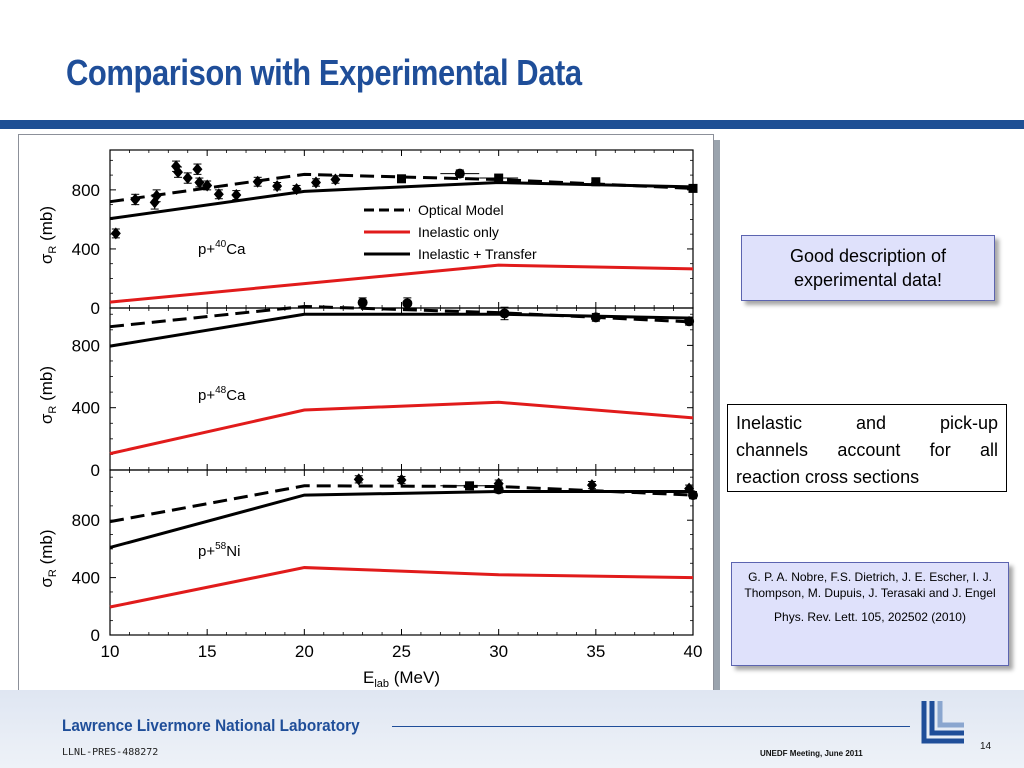  Describe the element at coordinates (401, 651) in the screenshot. I see `x-tick-label: 25` at that location.